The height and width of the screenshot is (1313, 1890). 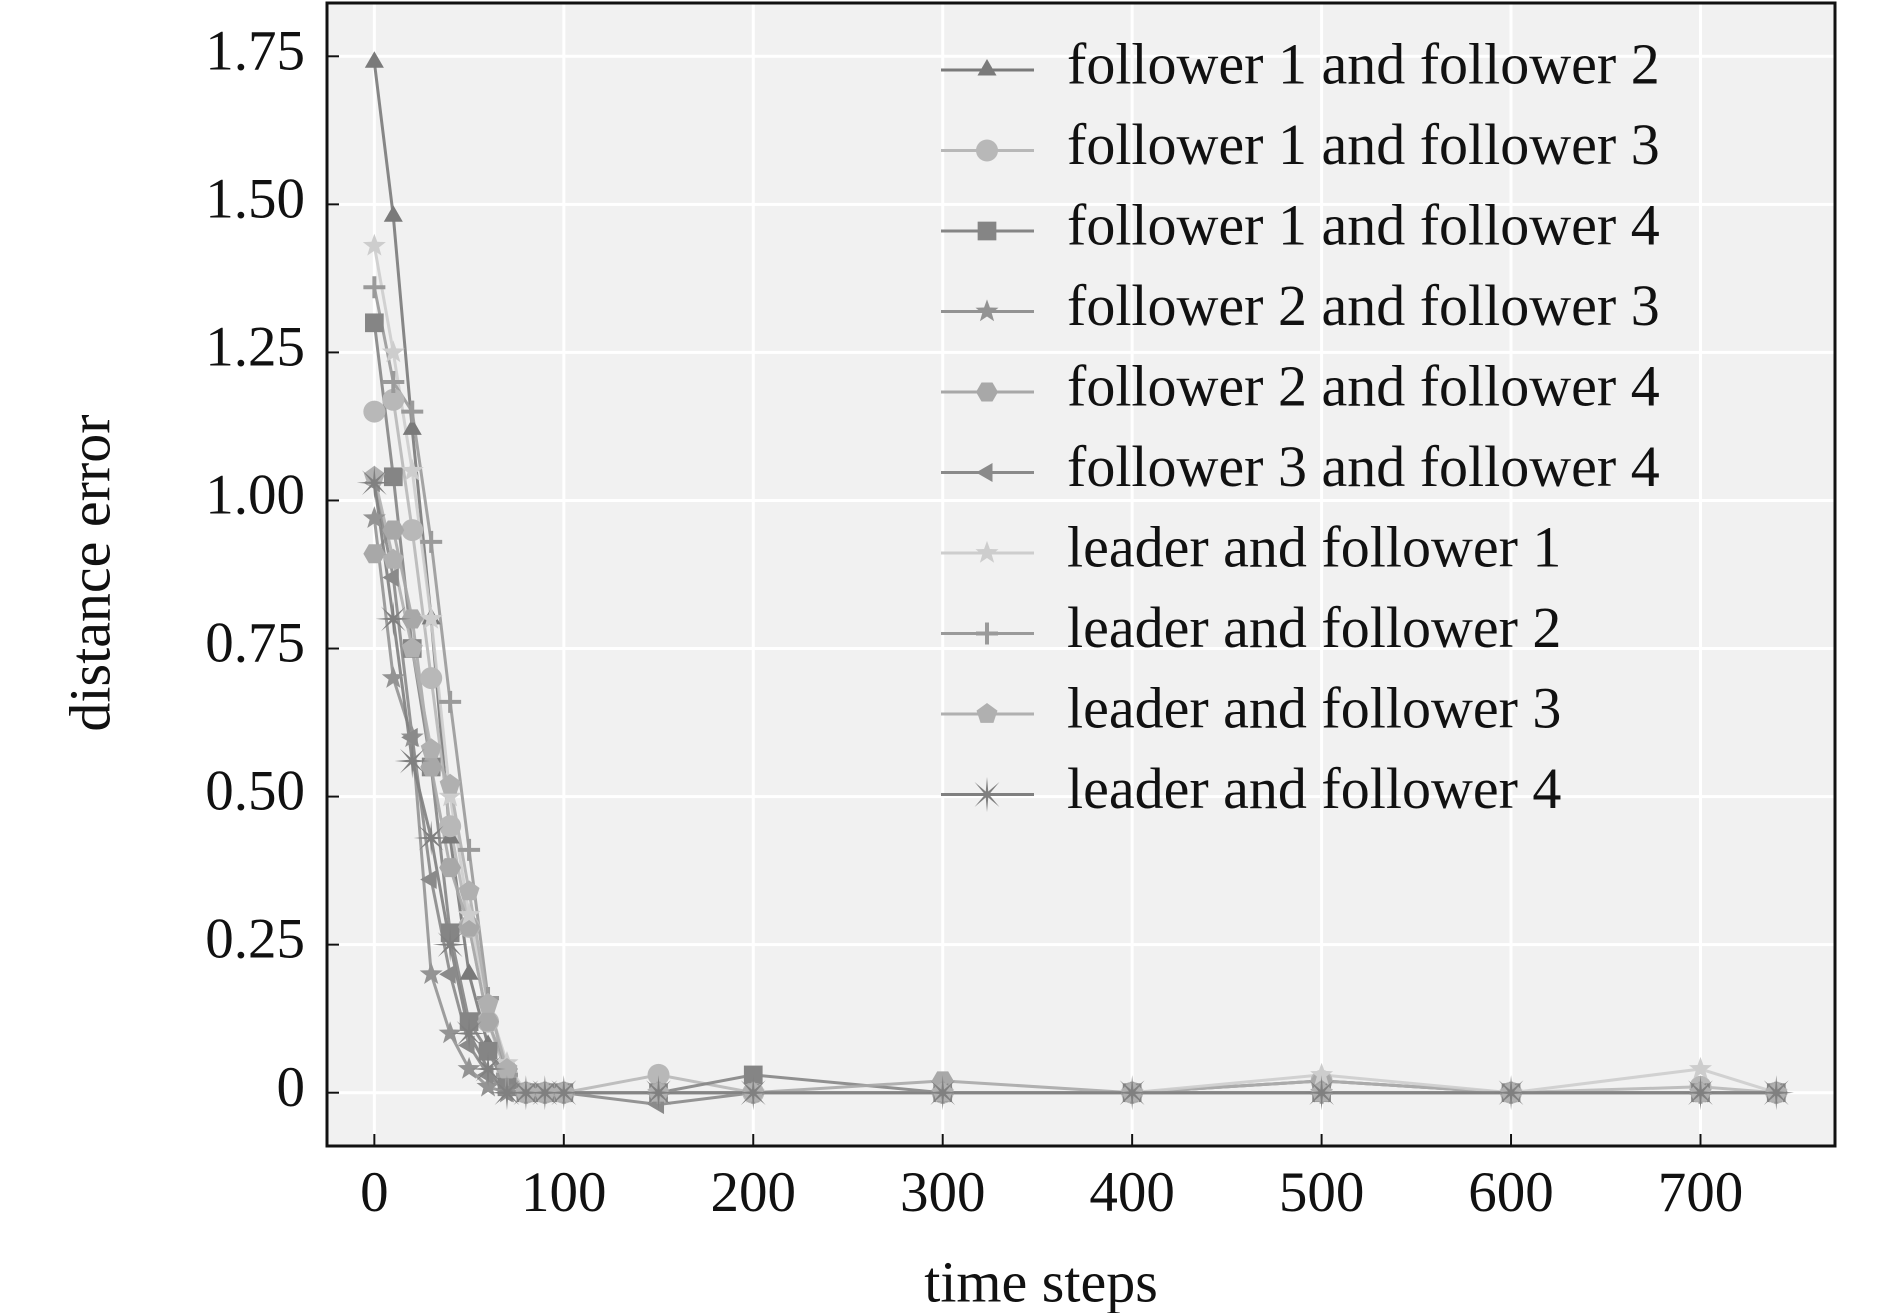 What do you see at coordinates (754, 1192) in the screenshot?
I see `x-tick-label: 200` at bounding box center [754, 1192].